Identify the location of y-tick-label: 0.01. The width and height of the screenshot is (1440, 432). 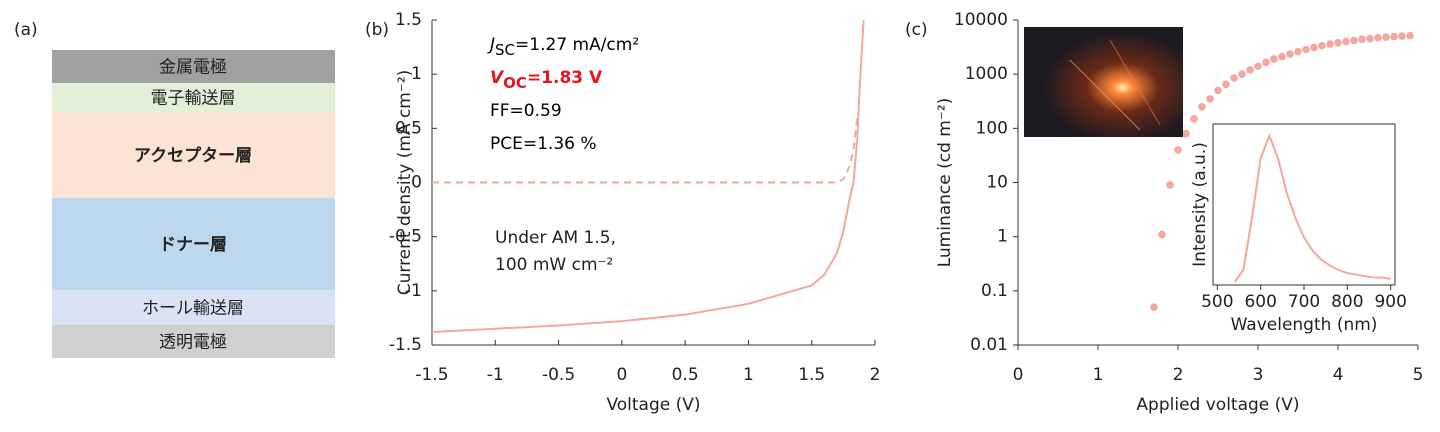
(989, 345).